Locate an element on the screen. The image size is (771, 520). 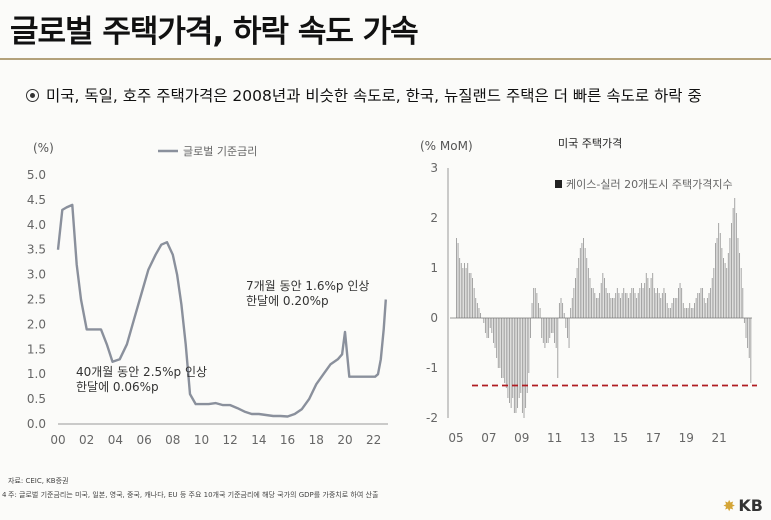
annotation-7m-line1: 7개월 동안 1.6%p 인상 is located at coordinates (307, 286).